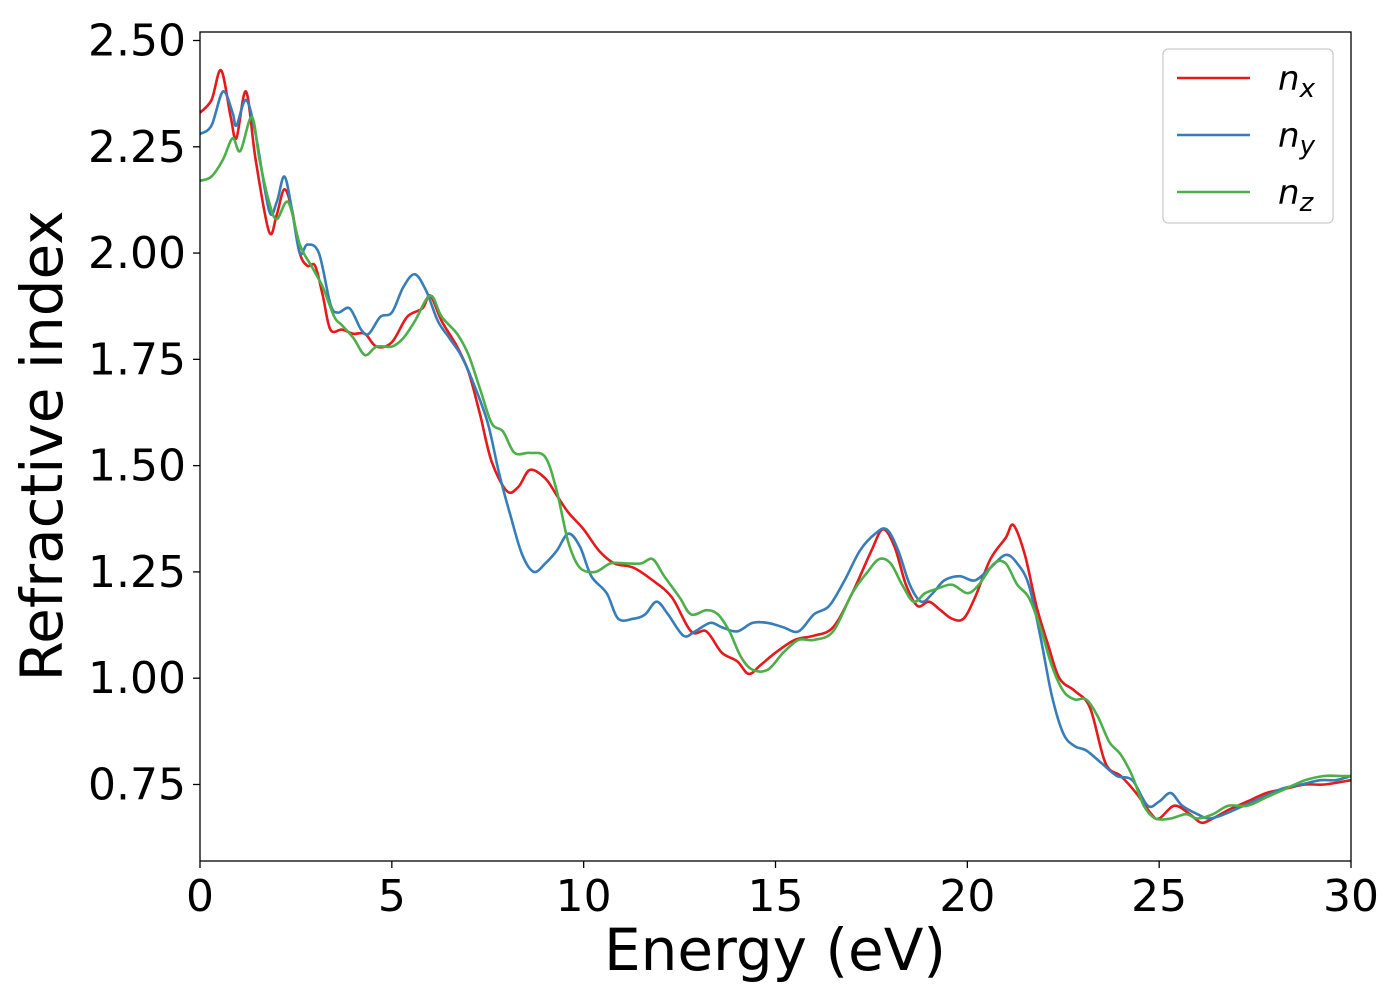 Image resolution: width=1400 pixels, height=1004 pixels. I want to click on y-tick-label: 1.50, so click(137, 466).